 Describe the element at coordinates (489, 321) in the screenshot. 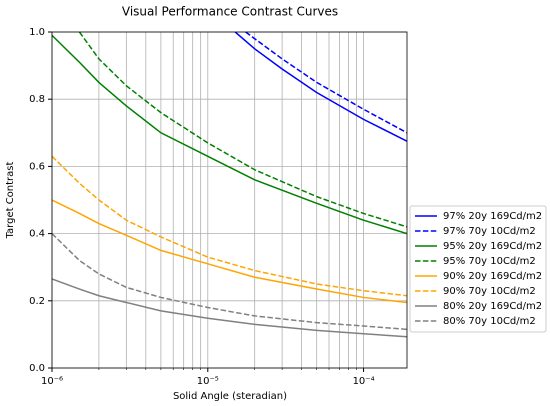

I see `legend-label: 80% 70y 10Cd/m2` at that location.